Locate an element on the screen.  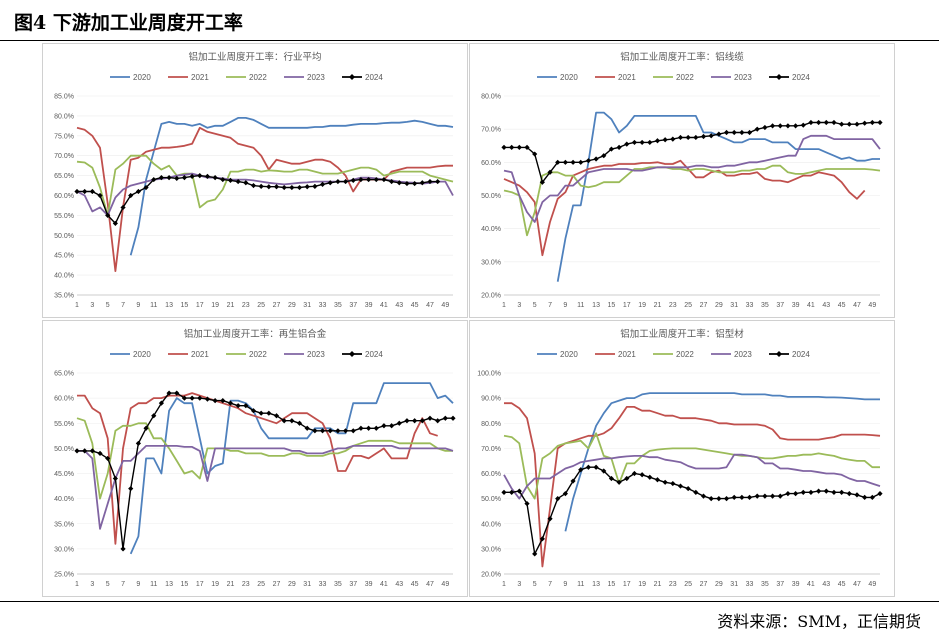
series-line-2021 is located at coordinates (684, 208).